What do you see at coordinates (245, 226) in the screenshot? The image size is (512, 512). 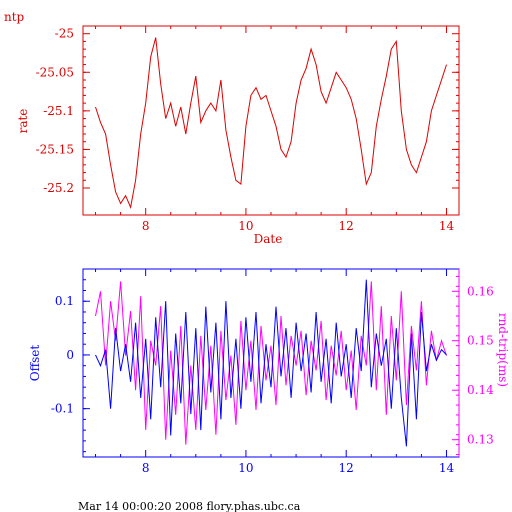 I see `rate-x-tick-label: 10` at bounding box center [245, 226].